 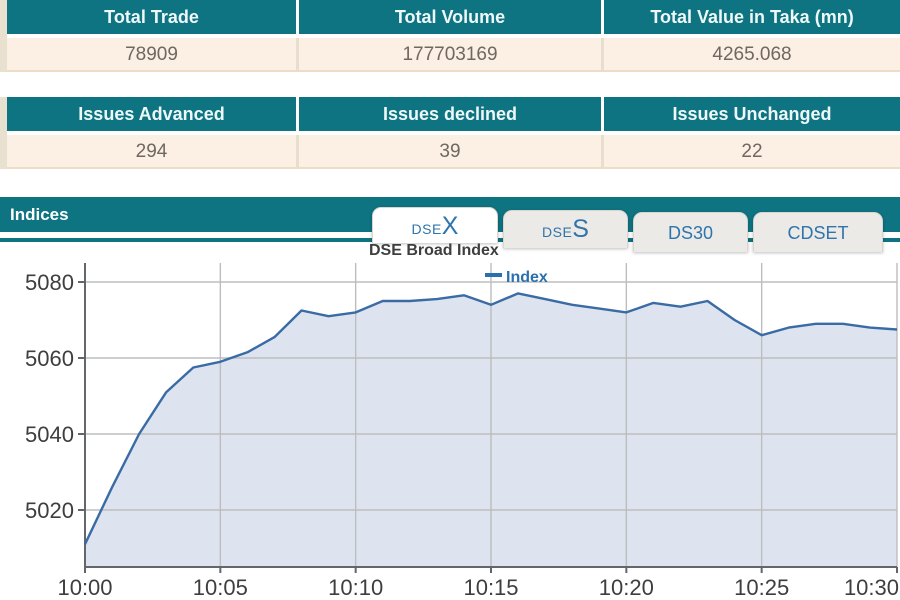 What do you see at coordinates (39, 214) in the screenshot?
I see `indices-section-title: Indices` at bounding box center [39, 214].